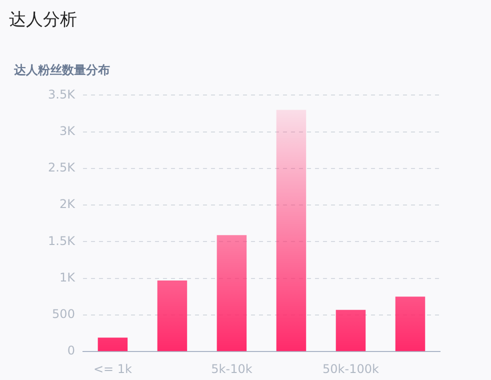 The height and width of the screenshot is (380, 491). Describe the element at coordinates (231, 369) in the screenshot. I see `x-tick-label: 5k-10k` at that location.